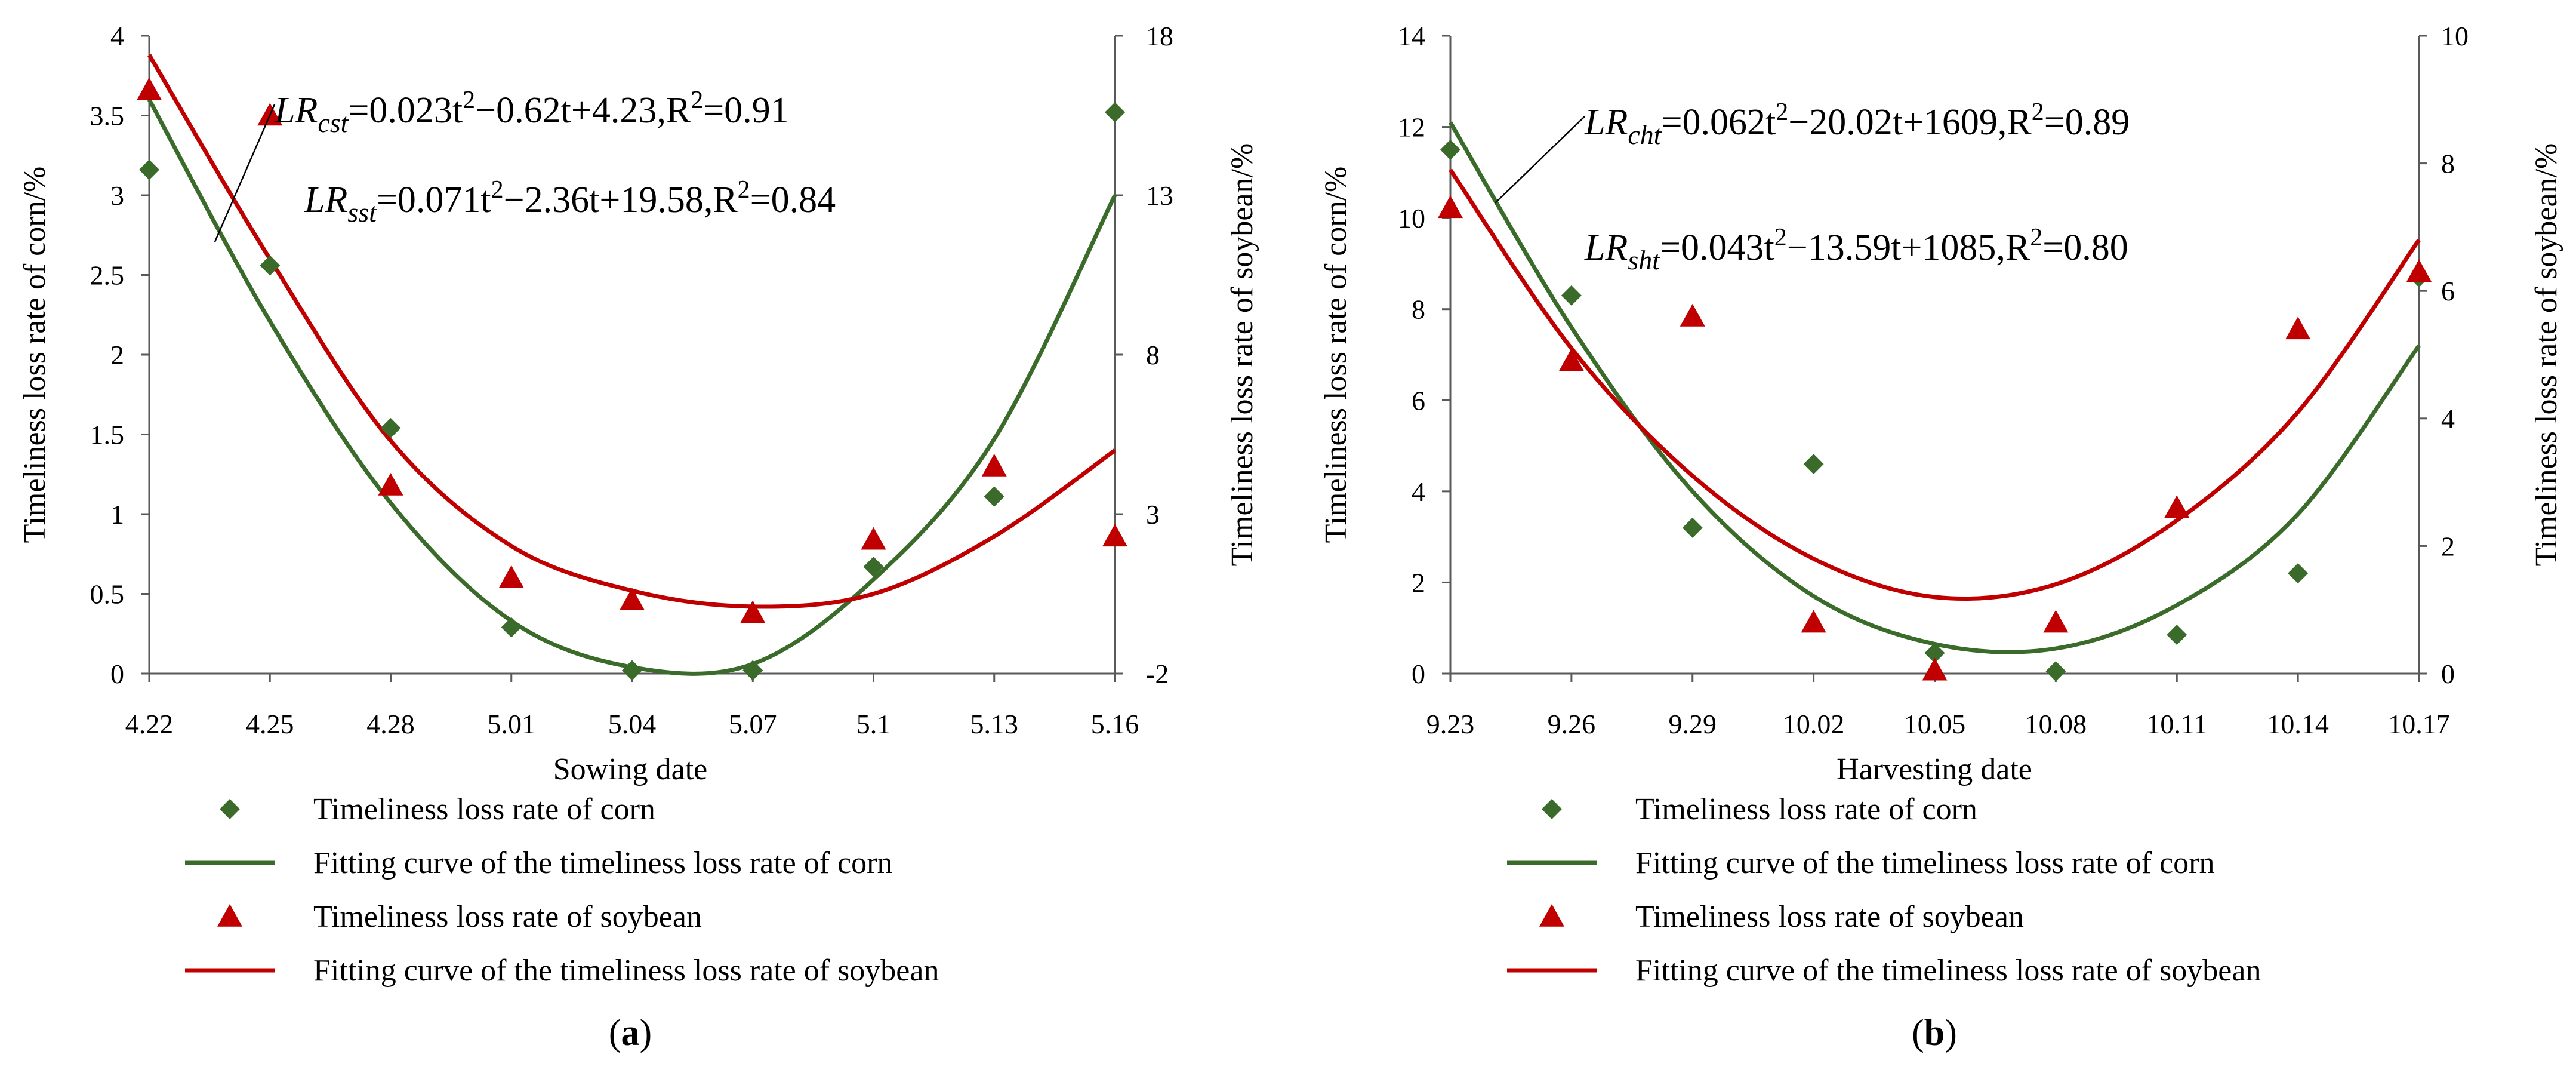  What do you see at coordinates (405, 110) in the screenshot?
I see `equation-part: =0.023t` at bounding box center [405, 110].